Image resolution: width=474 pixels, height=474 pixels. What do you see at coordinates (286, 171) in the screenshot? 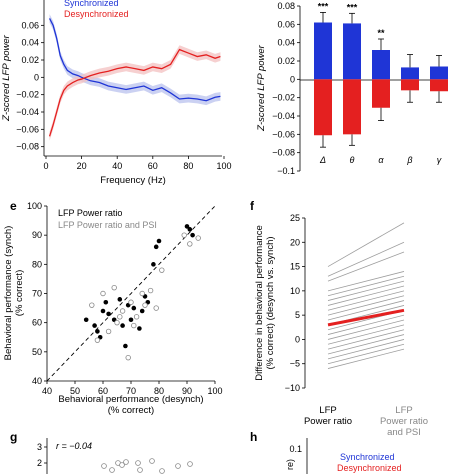
I see `panel-b-ytick-label: −0.1` at bounding box center [286, 171].